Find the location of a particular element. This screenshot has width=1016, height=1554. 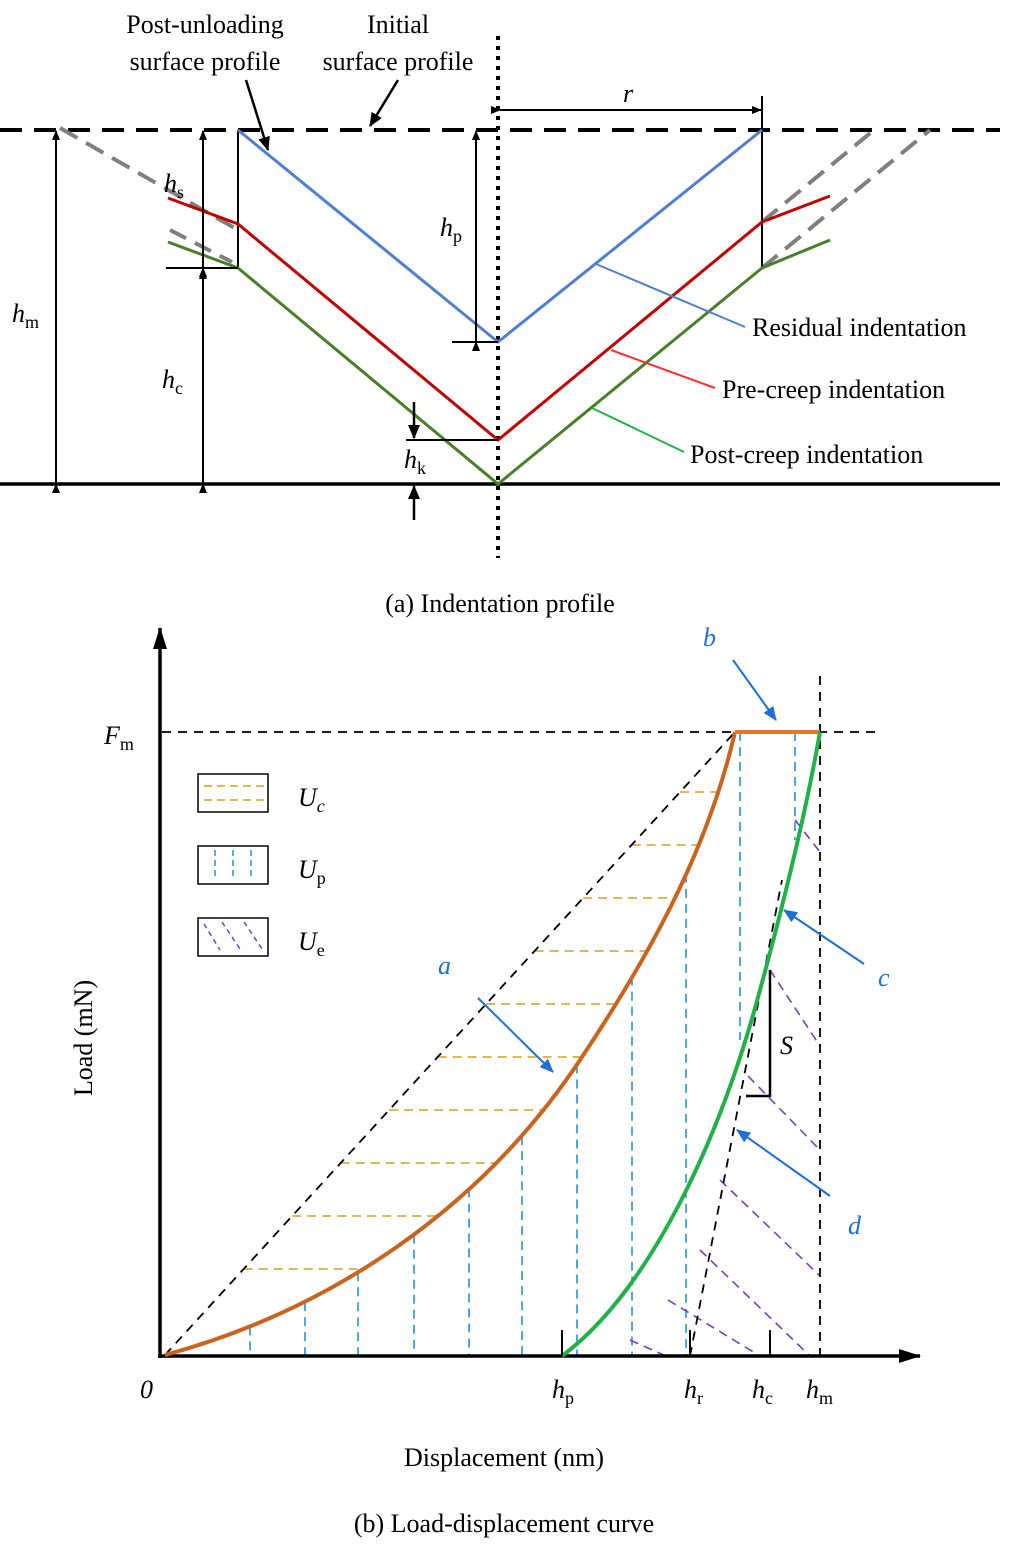

tick-label-hm: hm is located at coordinates (819, 1391).